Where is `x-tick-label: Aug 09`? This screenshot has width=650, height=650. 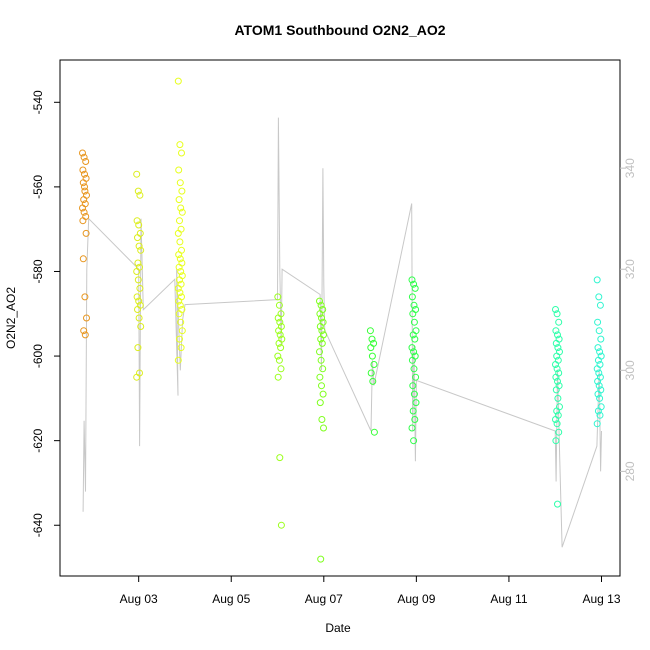
x-tick-label: Aug 09 is located at coordinates (416, 599).